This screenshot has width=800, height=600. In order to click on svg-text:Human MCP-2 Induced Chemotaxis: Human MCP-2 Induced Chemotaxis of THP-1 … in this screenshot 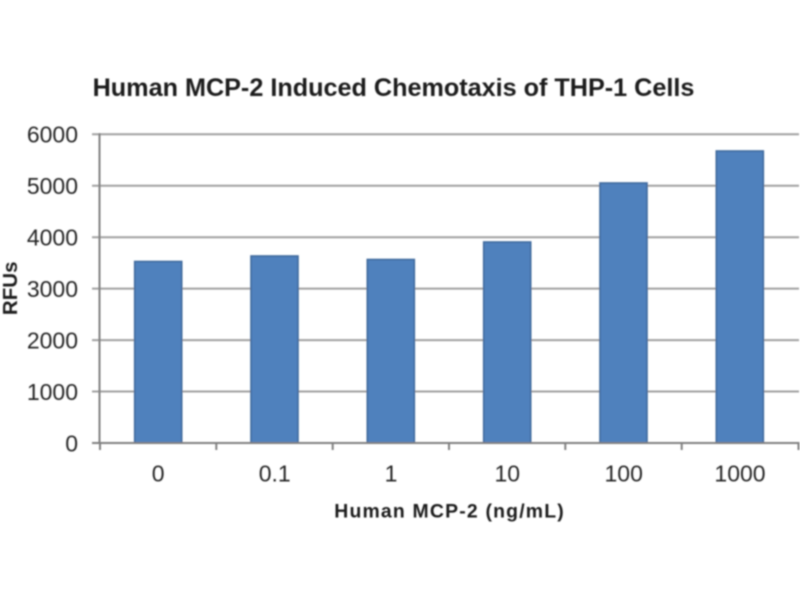, I will do `click(394, 88)`.